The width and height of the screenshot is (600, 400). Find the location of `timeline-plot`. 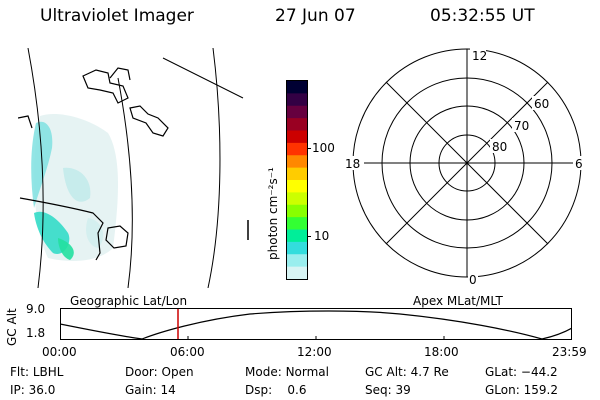

timeline-plot is located at coordinates (316, 324).